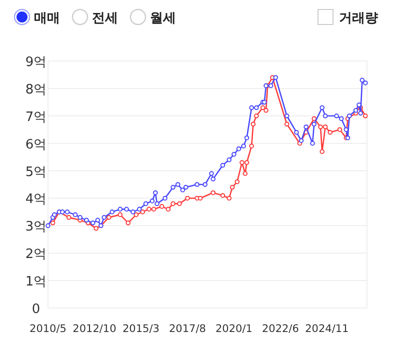 This screenshot has width=395, height=344. I want to click on y-tick-label: 7억, so click(36, 117).